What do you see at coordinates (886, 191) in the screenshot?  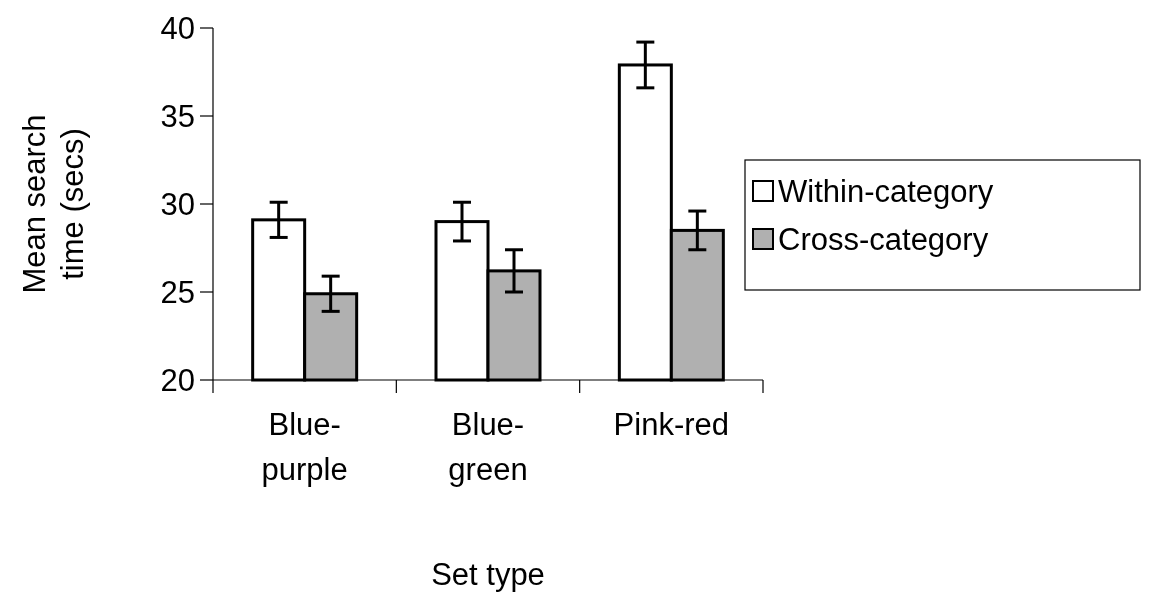 I see `legend-label: Within-category` at bounding box center [886, 191].